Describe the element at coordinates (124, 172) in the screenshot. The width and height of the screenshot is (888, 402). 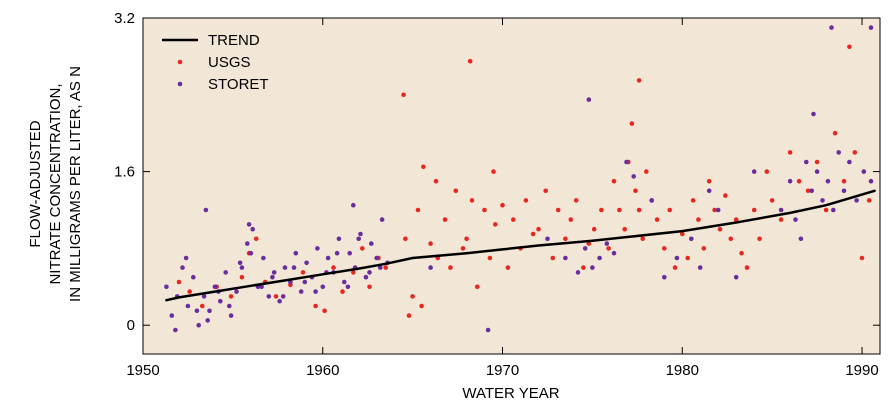
I see `y-tick-label: 1.6` at that location.